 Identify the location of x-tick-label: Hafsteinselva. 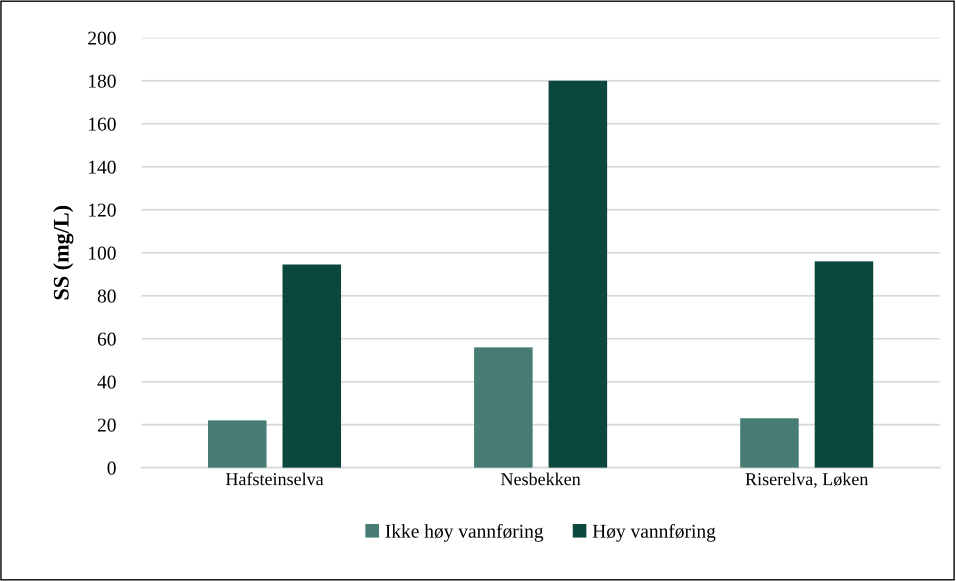
(275, 479).